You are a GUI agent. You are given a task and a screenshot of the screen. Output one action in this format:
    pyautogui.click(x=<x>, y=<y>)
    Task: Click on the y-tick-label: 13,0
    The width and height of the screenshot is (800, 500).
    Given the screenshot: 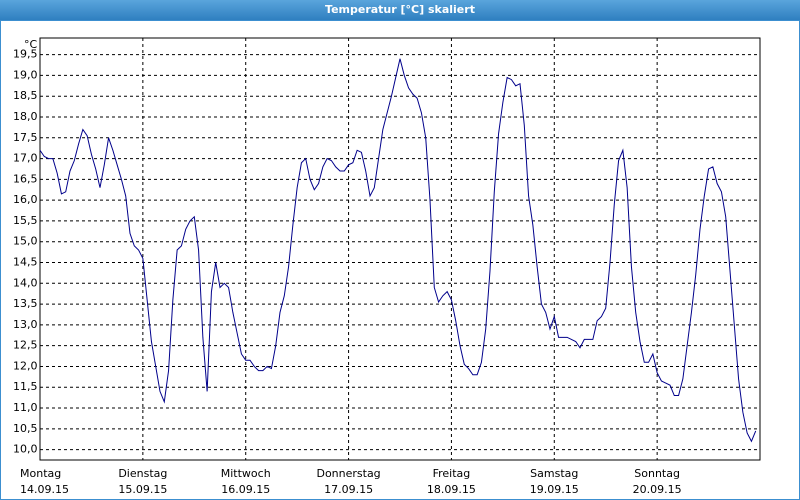 What is the action you would take?
    pyautogui.click(x=25, y=324)
    